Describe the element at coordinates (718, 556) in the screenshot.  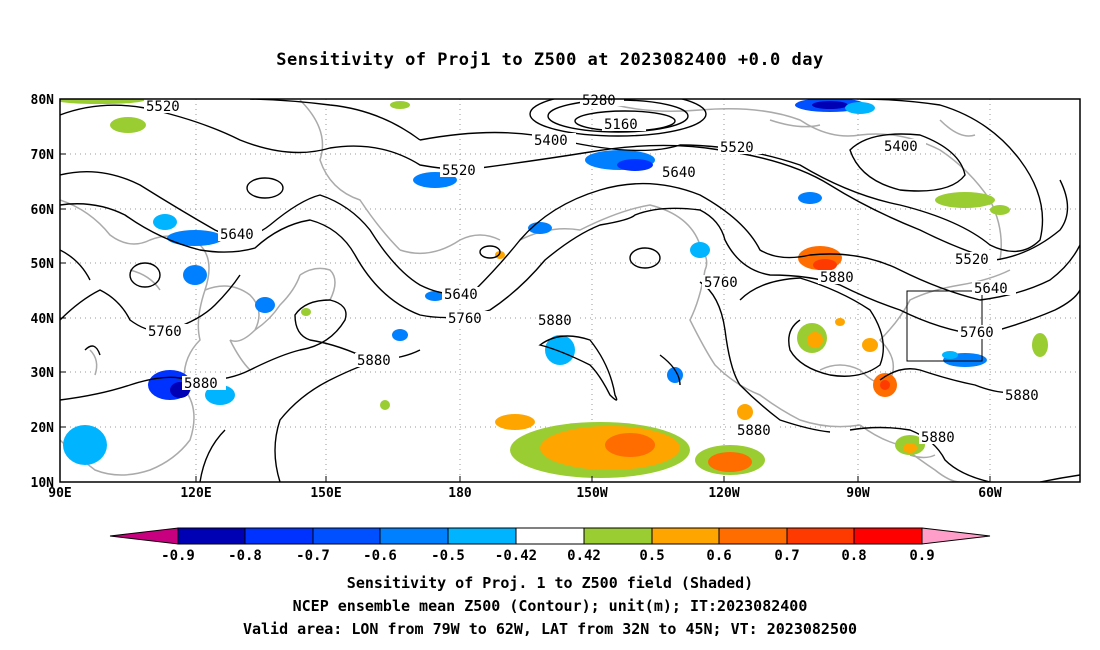
I see `colorbar-label: 0.6` at that location.